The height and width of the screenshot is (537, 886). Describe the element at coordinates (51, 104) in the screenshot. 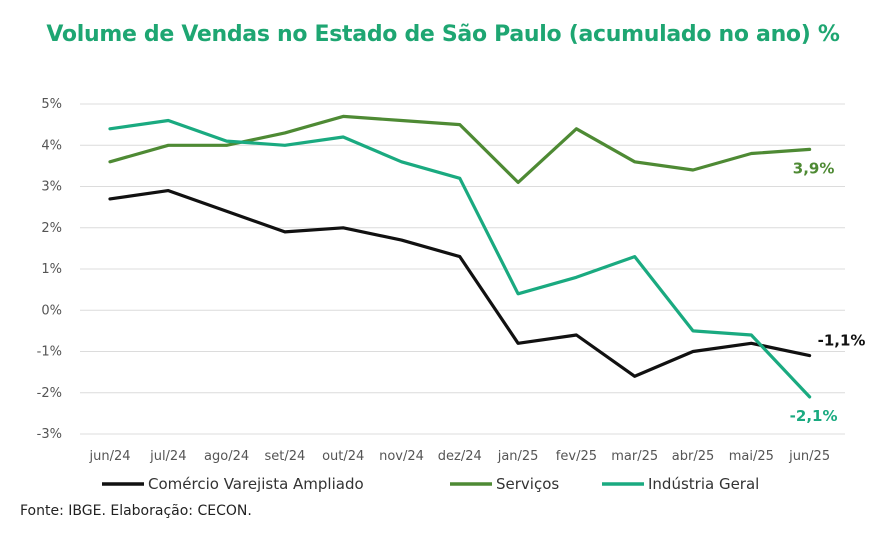

I see `y-tick-label: 5%` at that location.